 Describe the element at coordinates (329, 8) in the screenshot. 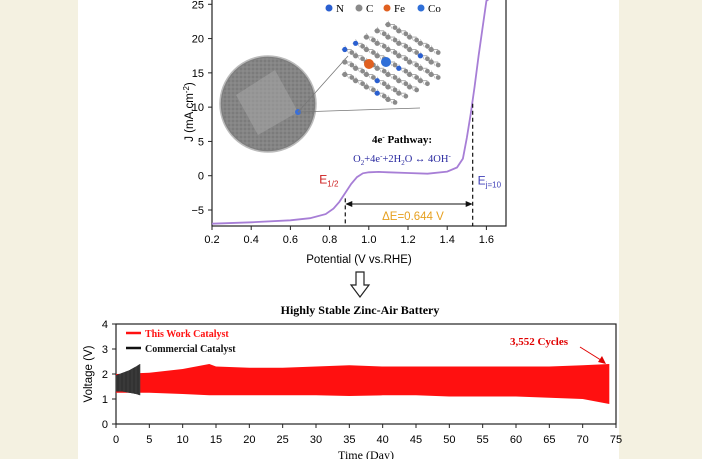

I see `atom-legend-n-dot` at that location.